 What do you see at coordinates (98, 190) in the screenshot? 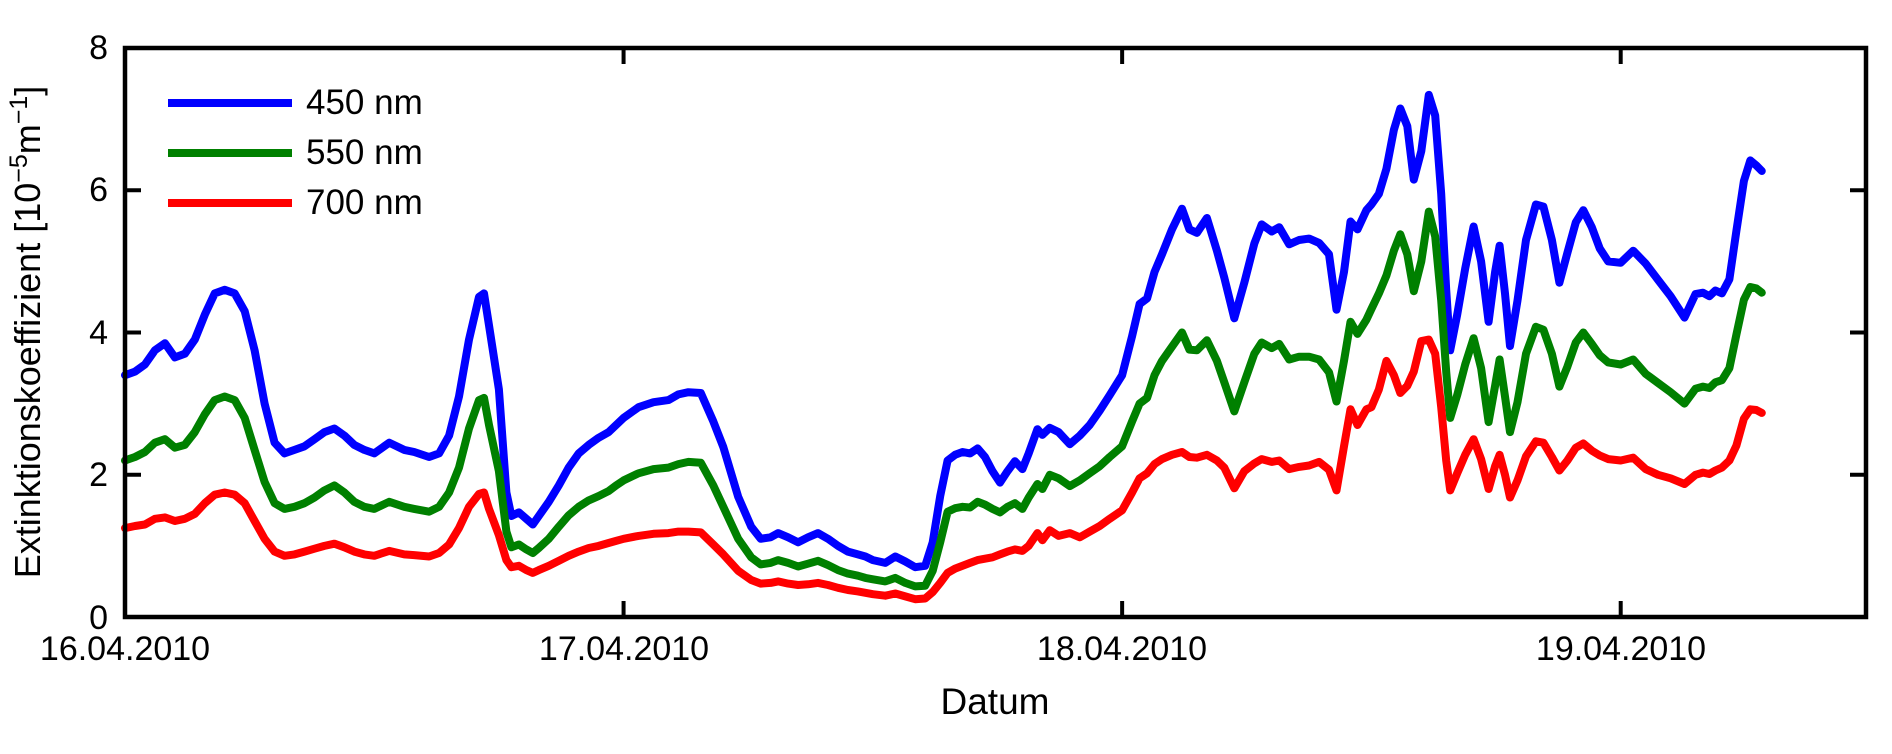
I see `y-tick-label-6: 6` at bounding box center [98, 190].